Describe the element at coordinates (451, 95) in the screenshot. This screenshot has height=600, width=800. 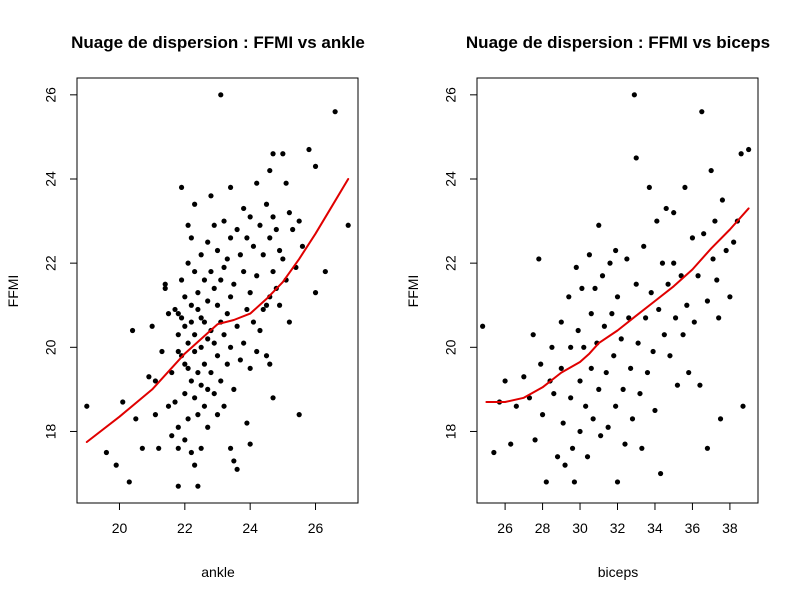
I see `y-tick-label: 26` at that location.